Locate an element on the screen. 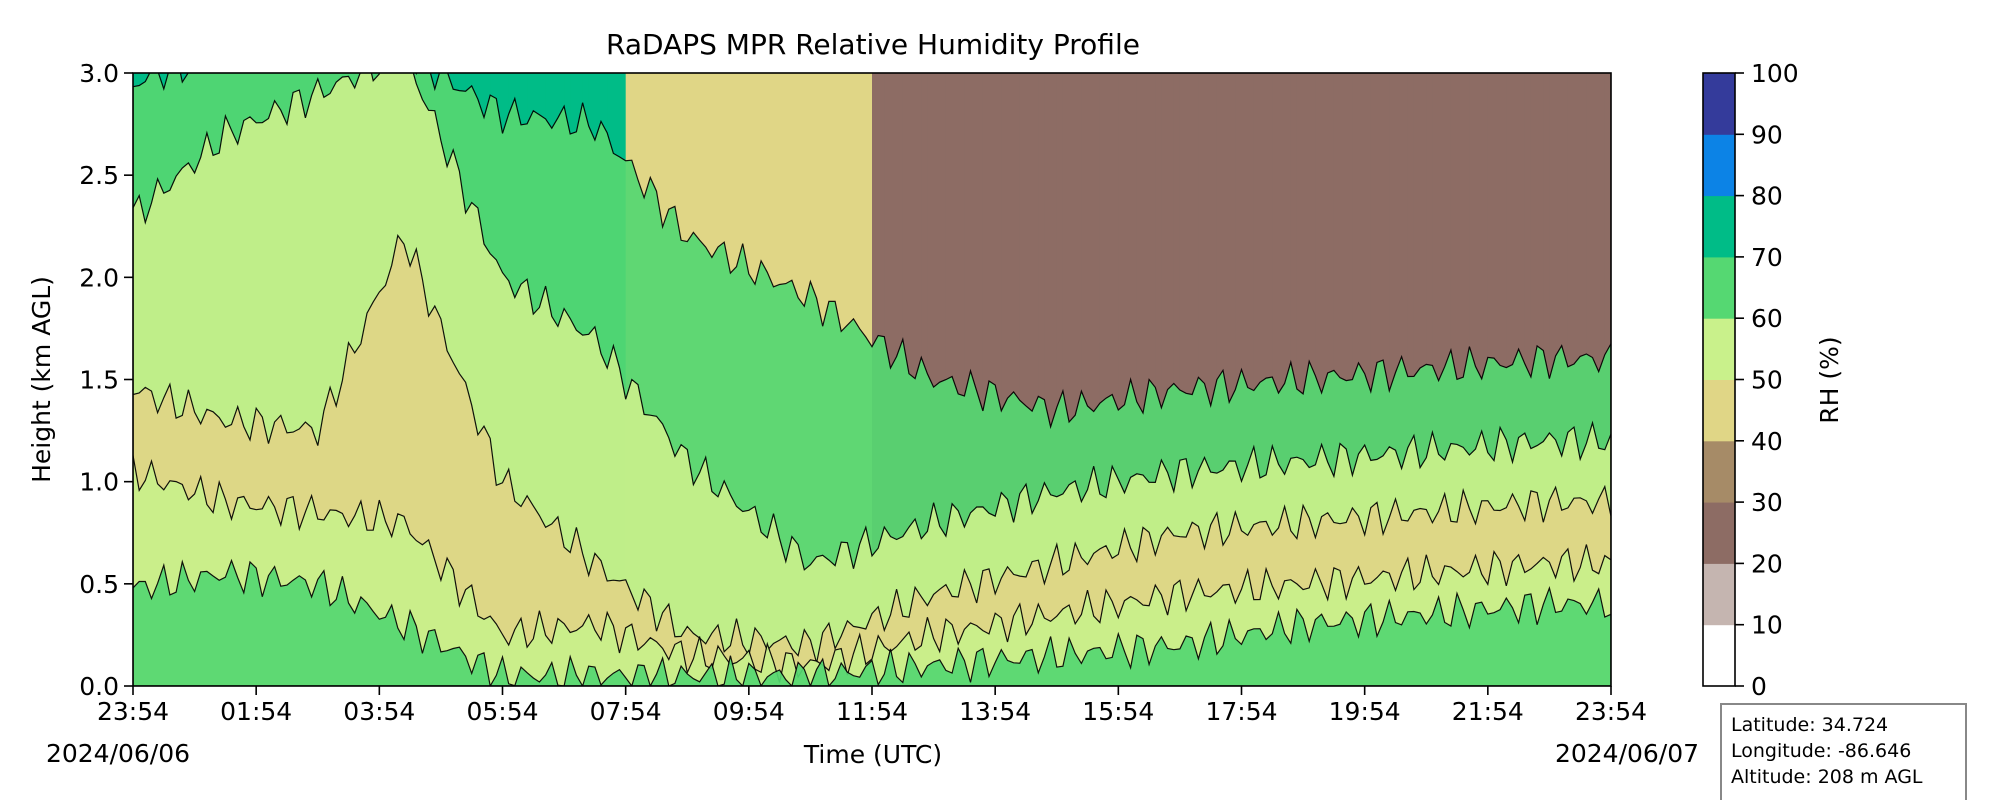 The height and width of the screenshot is (800, 2000). x-tick-label: 03:54 is located at coordinates (379, 711).